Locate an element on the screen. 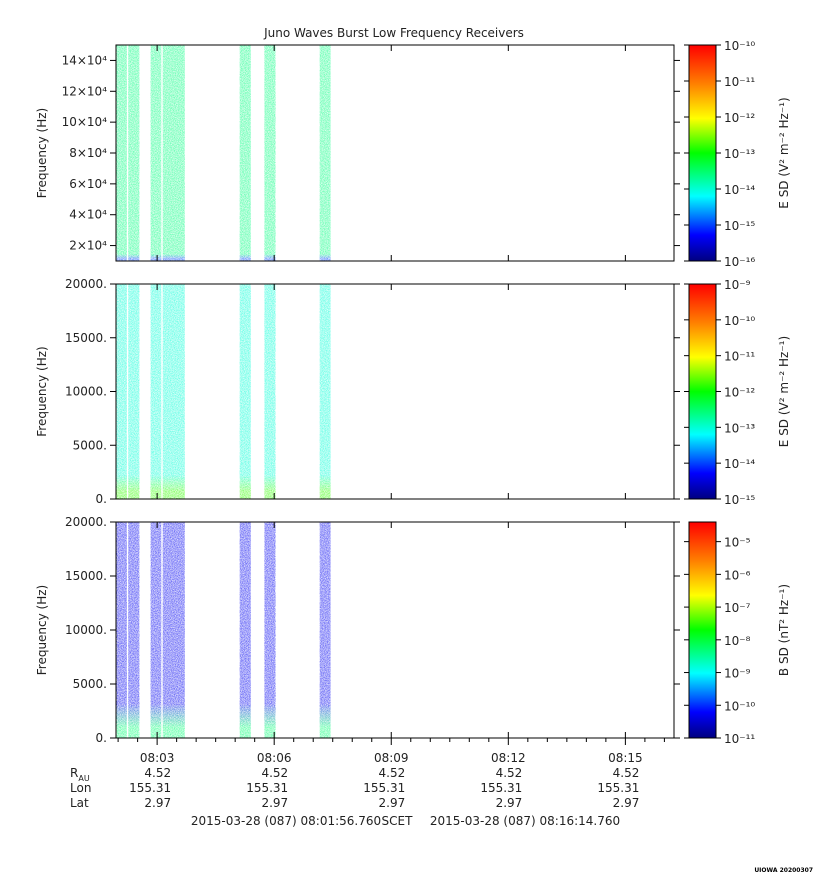  y-tick-label: 8×10⁴ is located at coordinates (88, 153).